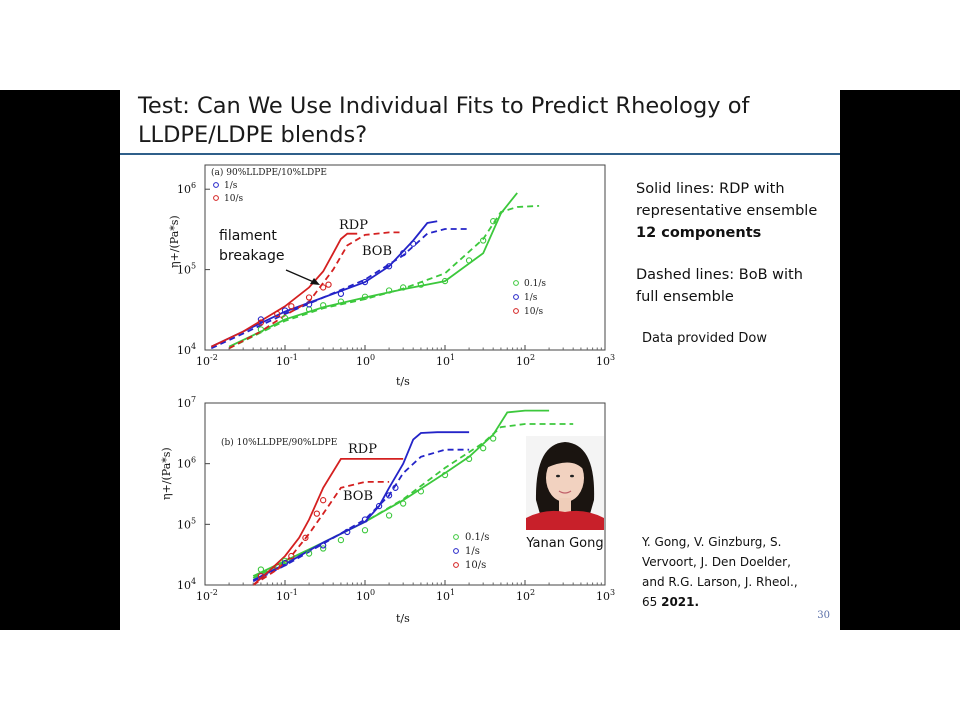 This screenshot has height=720, width=960. I want to click on solid-note-line1: Solid lines: RDP with, so click(710, 189).